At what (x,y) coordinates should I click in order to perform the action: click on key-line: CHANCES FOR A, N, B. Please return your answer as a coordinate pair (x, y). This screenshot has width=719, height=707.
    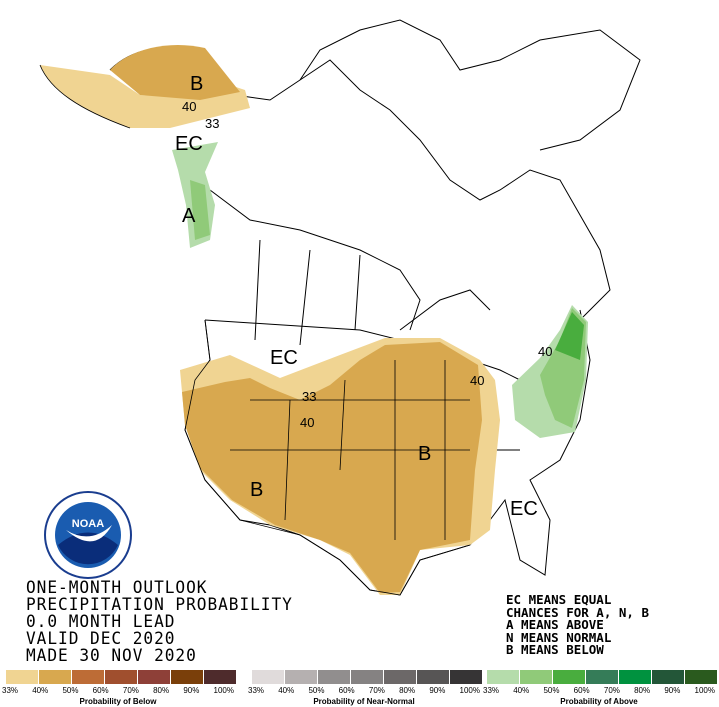
    Looking at the image, I should click on (577, 612).